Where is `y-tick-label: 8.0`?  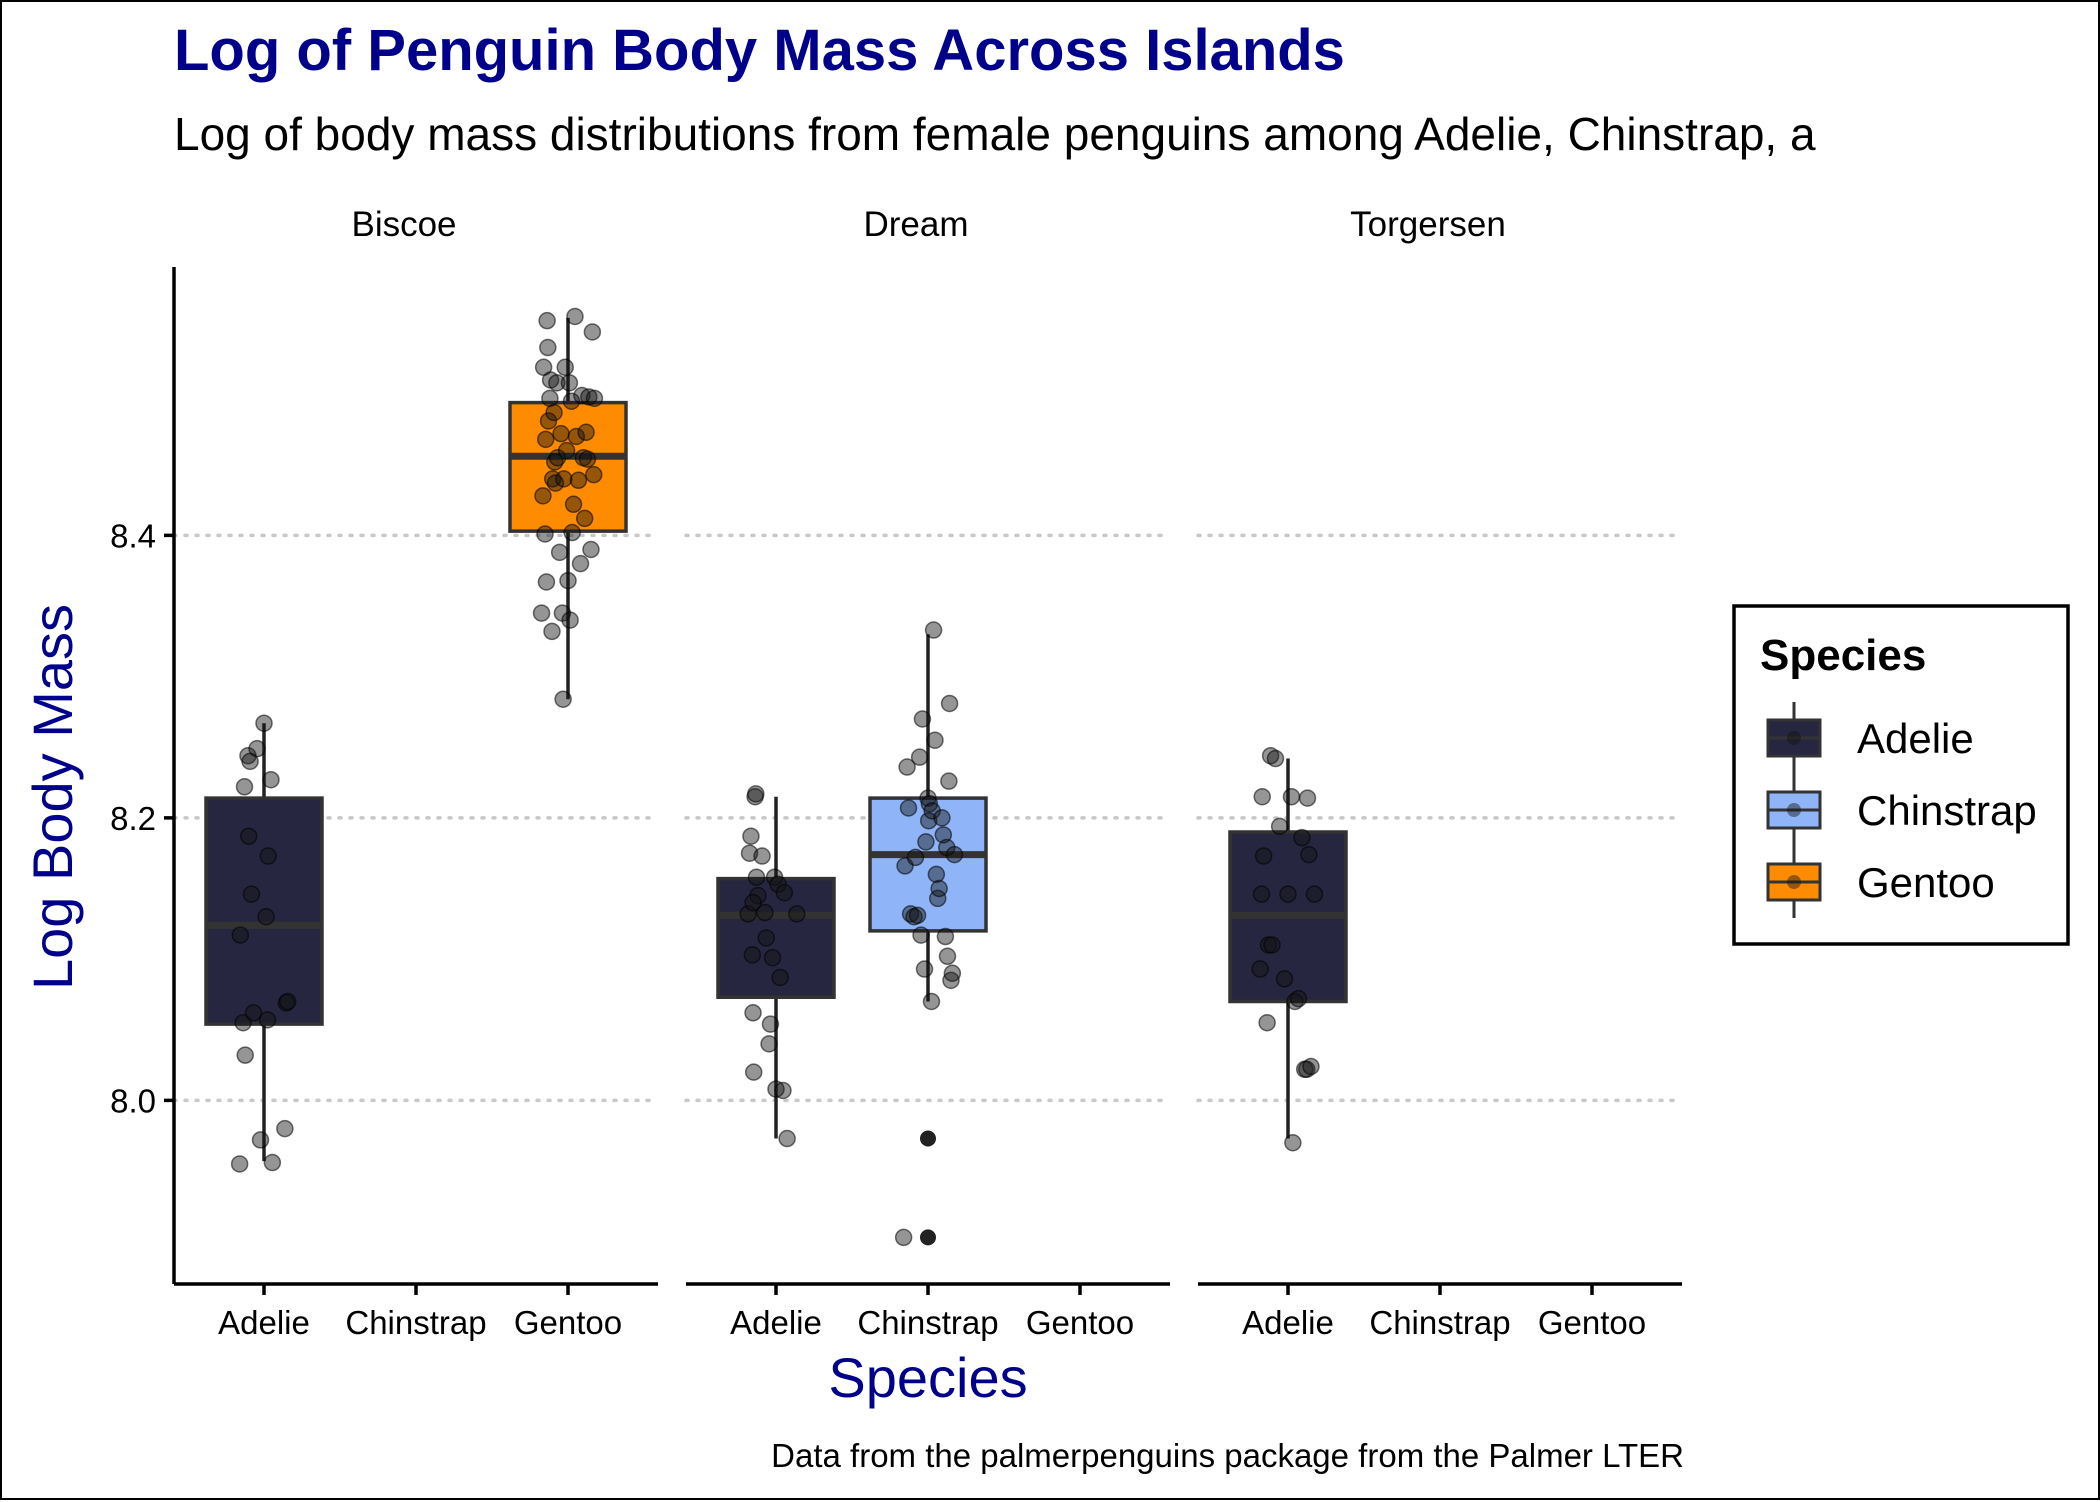 y-tick-label: 8.0 is located at coordinates (133, 1100).